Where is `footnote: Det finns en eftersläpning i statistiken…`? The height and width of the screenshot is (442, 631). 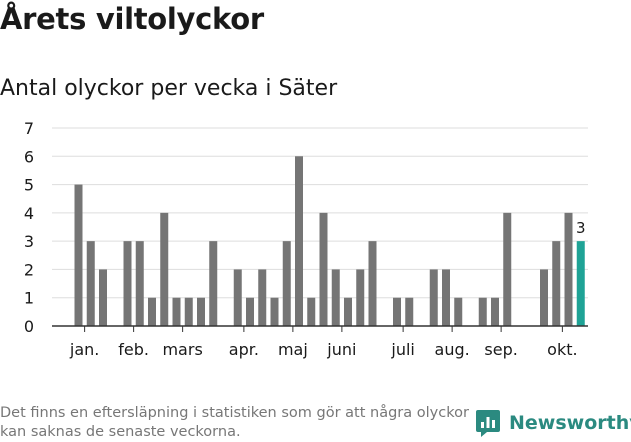
footnote: Det finns en eftersläpning i statistiken… is located at coordinates (234, 422).